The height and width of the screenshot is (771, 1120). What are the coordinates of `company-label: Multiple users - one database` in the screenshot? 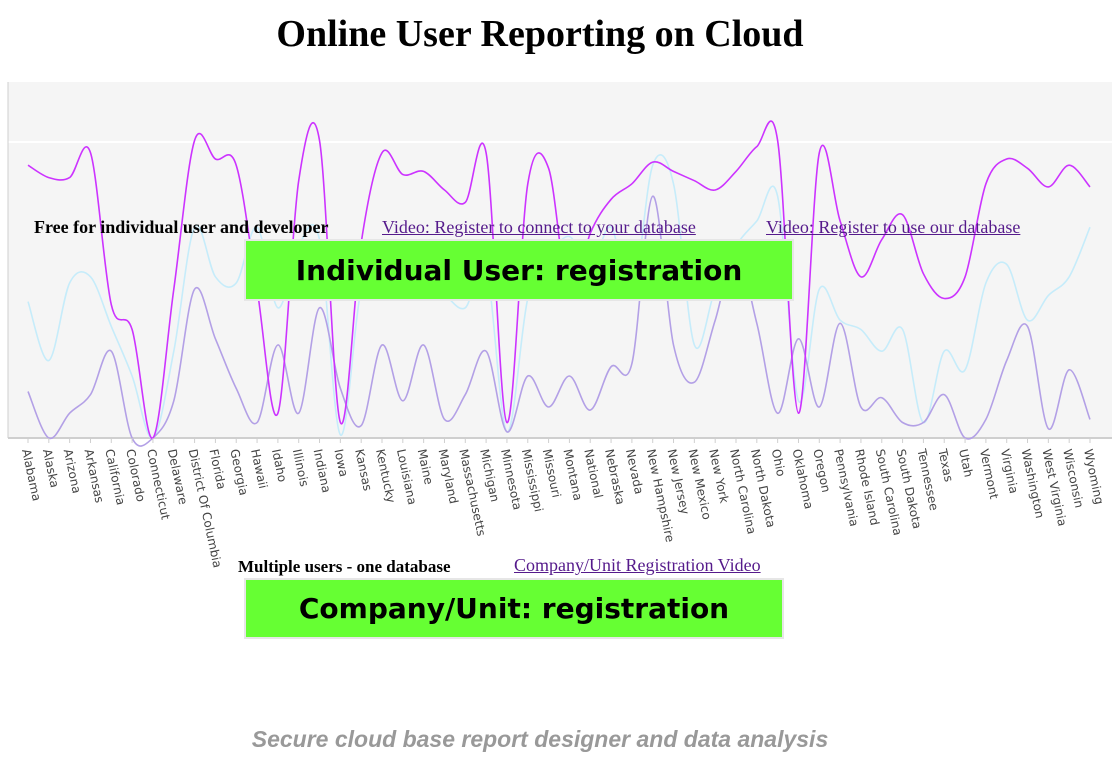 It's located at (344, 566).